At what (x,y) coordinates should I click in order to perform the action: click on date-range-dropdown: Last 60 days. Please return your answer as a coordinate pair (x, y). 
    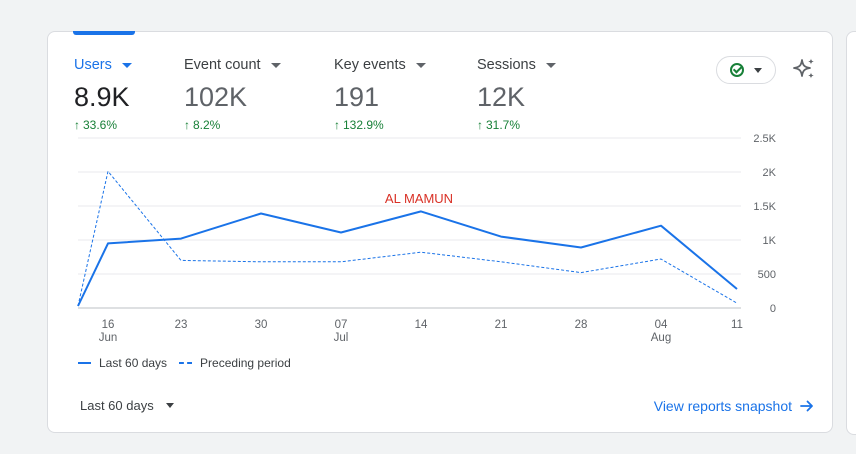
    Looking at the image, I should click on (127, 405).